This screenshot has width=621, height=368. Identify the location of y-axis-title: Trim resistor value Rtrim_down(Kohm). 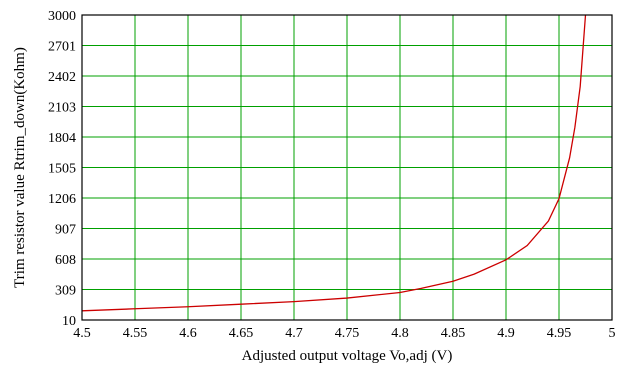
(20, 167).